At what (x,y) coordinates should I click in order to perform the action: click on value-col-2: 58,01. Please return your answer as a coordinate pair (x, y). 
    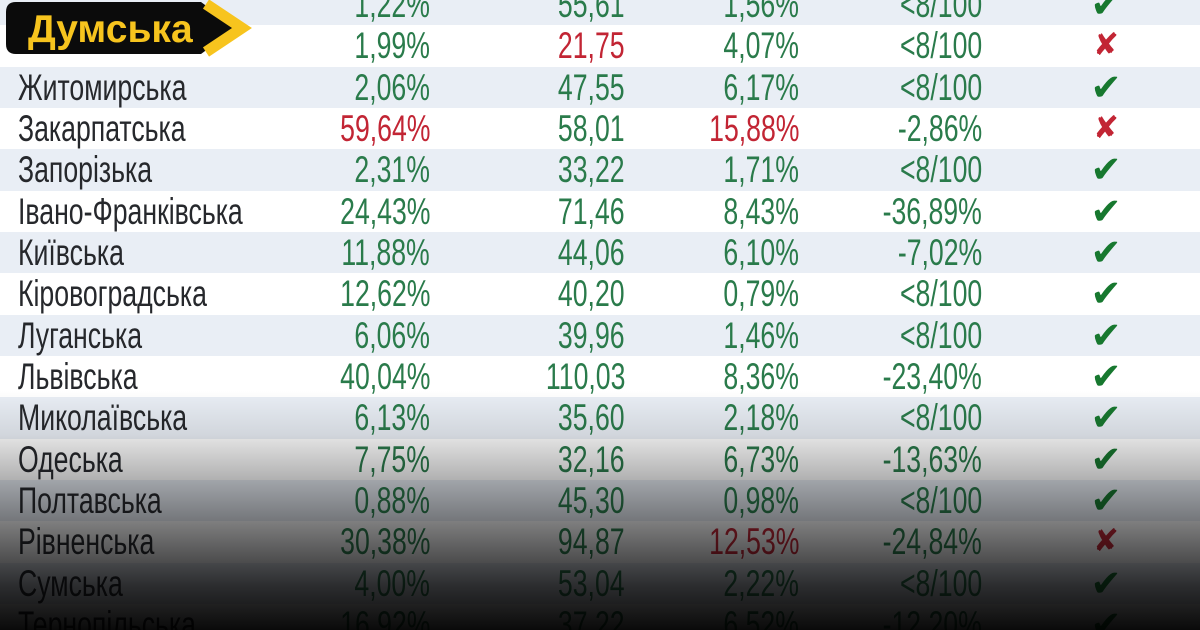
    Looking at the image, I should click on (591, 128).